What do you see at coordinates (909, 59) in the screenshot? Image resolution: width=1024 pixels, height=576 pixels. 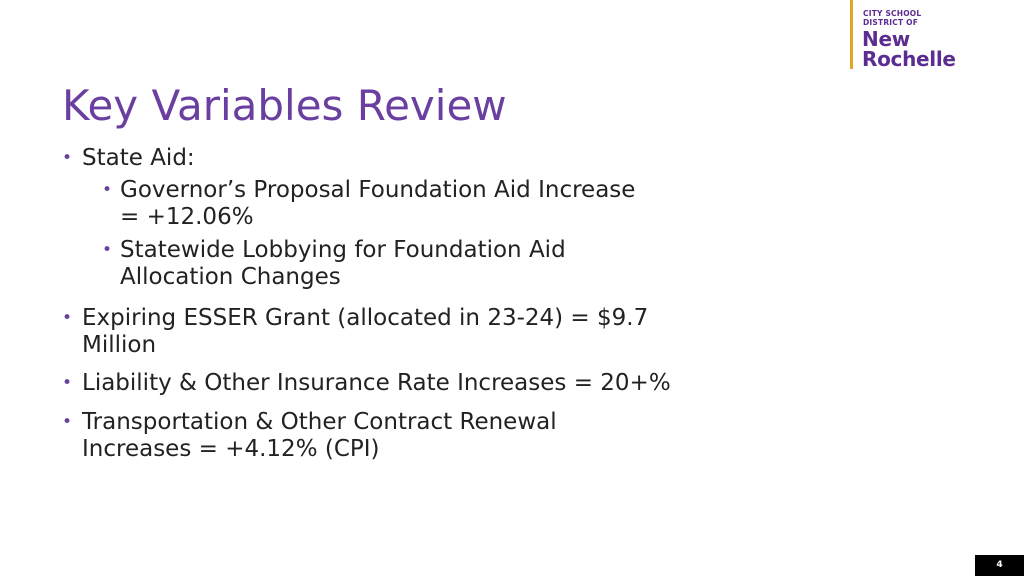 I see `logo-line-4: Rochelle` at bounding box center [909, 59].